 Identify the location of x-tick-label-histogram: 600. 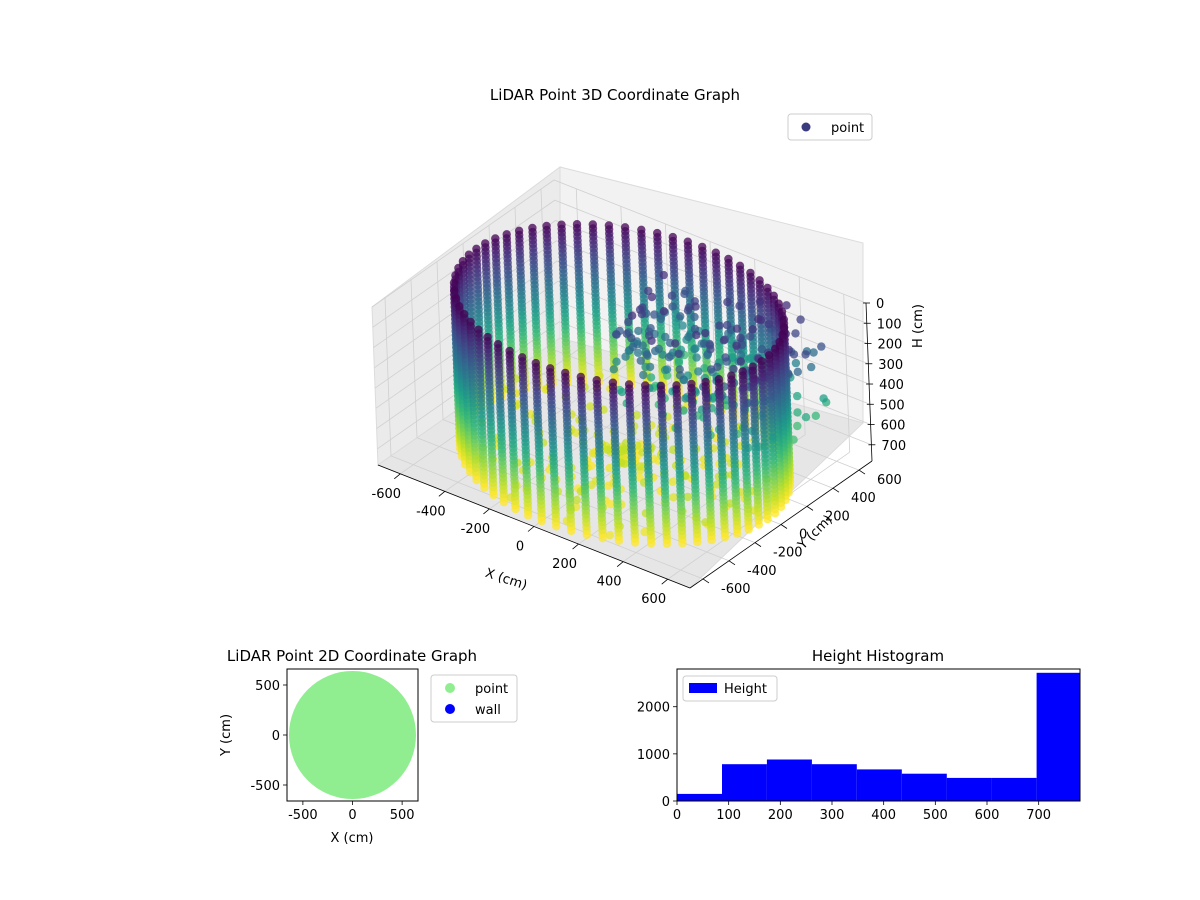
(987, 815).